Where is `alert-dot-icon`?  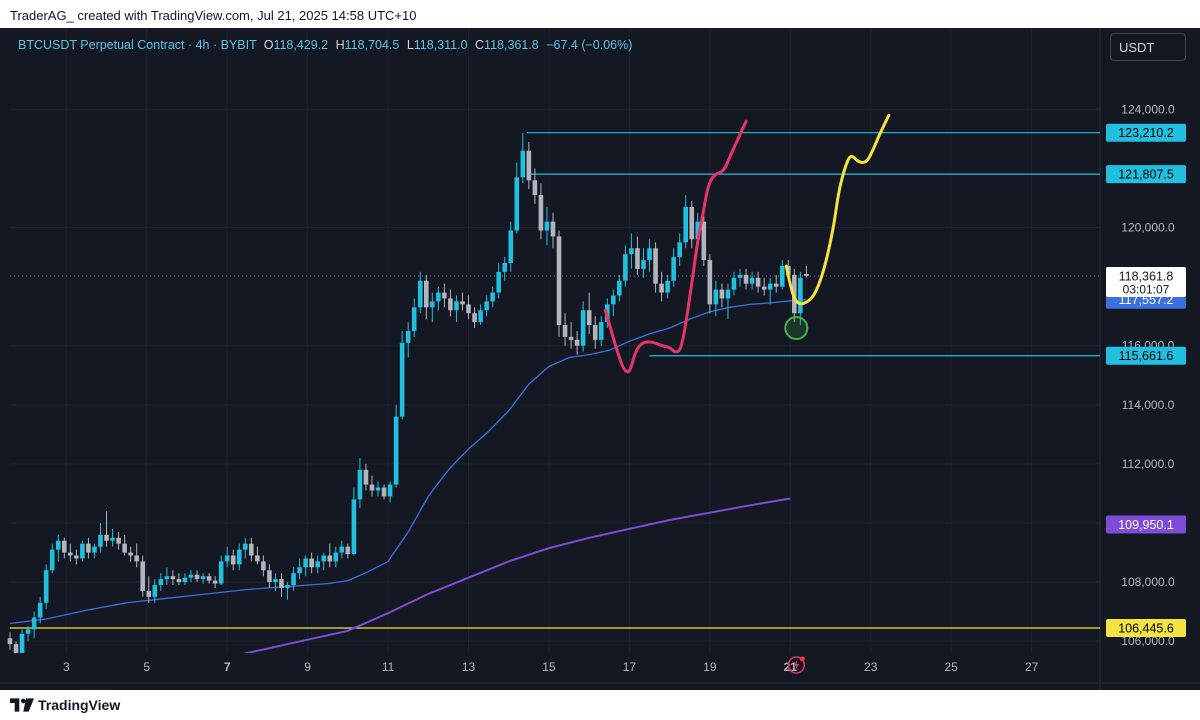 alert-dot-icon is located at coordinates (802, 659).